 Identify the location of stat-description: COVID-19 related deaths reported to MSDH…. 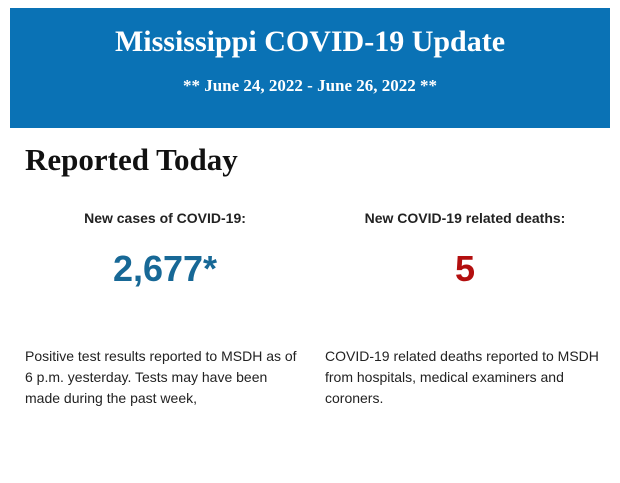
(462, 377).